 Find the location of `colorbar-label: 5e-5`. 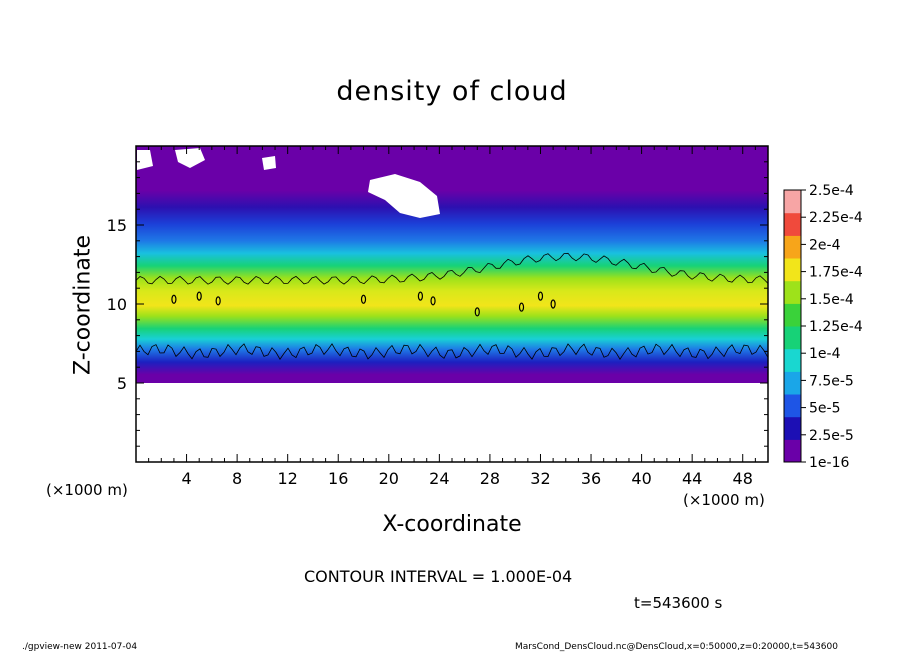

colorbar-label: 5e-5 is located at coordinates (824, 409).